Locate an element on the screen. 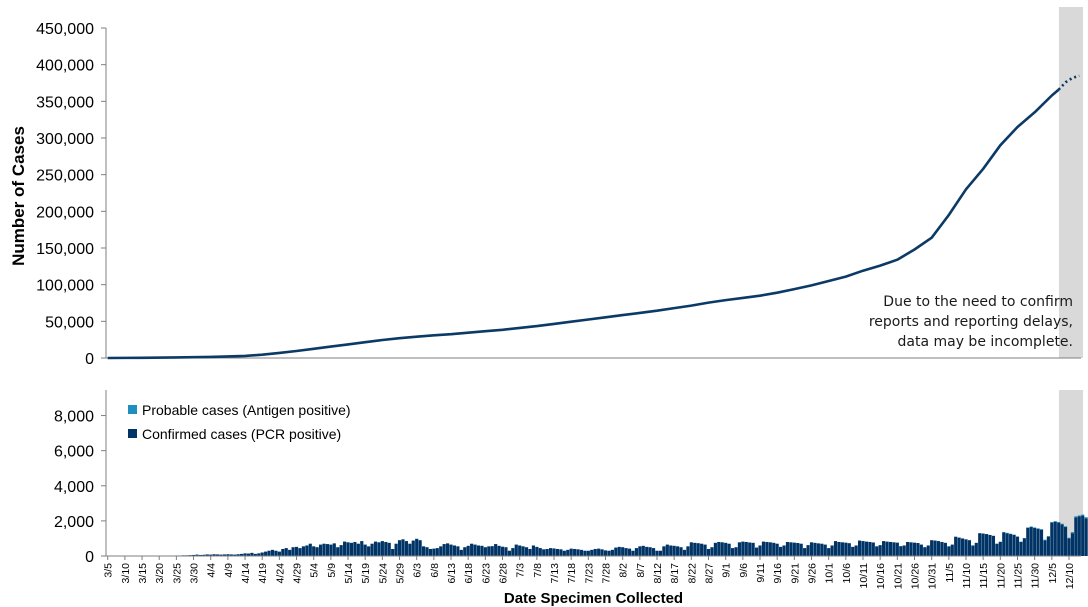  x-tick-label: 3/25 is located at coordinates (177, 573).